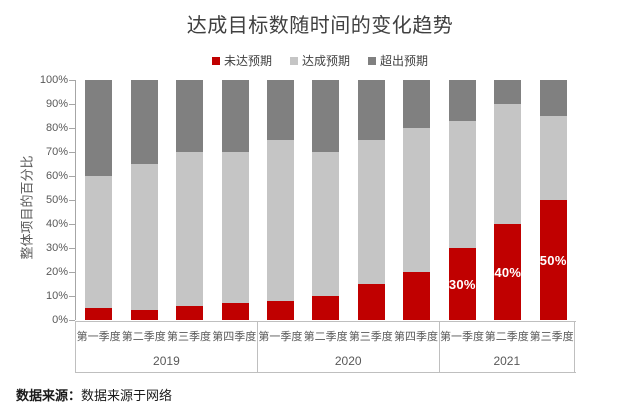  I want to click on bar: 40%, so click(508, 200).